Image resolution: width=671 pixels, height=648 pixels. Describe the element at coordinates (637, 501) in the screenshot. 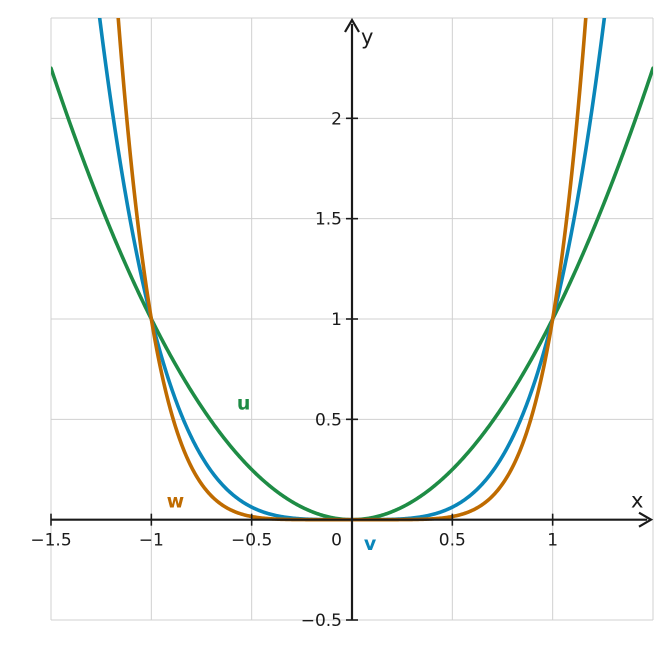

I see `x-axis-label: x` at that location.